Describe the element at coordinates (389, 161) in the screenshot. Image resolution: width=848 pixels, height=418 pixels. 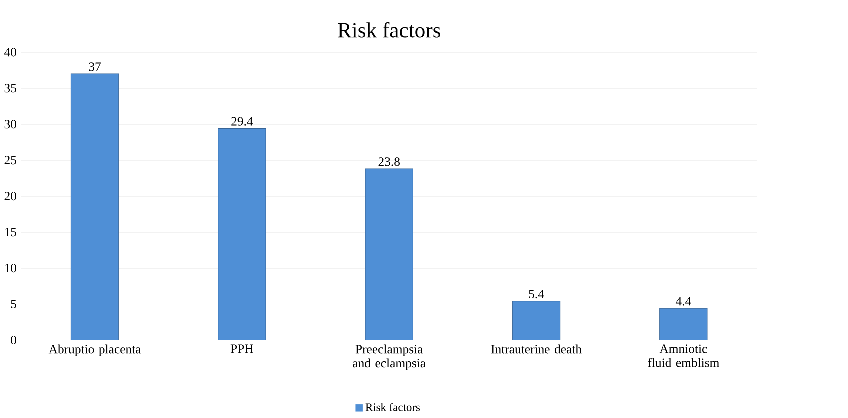
I see `data-label: 23.8` at that location.